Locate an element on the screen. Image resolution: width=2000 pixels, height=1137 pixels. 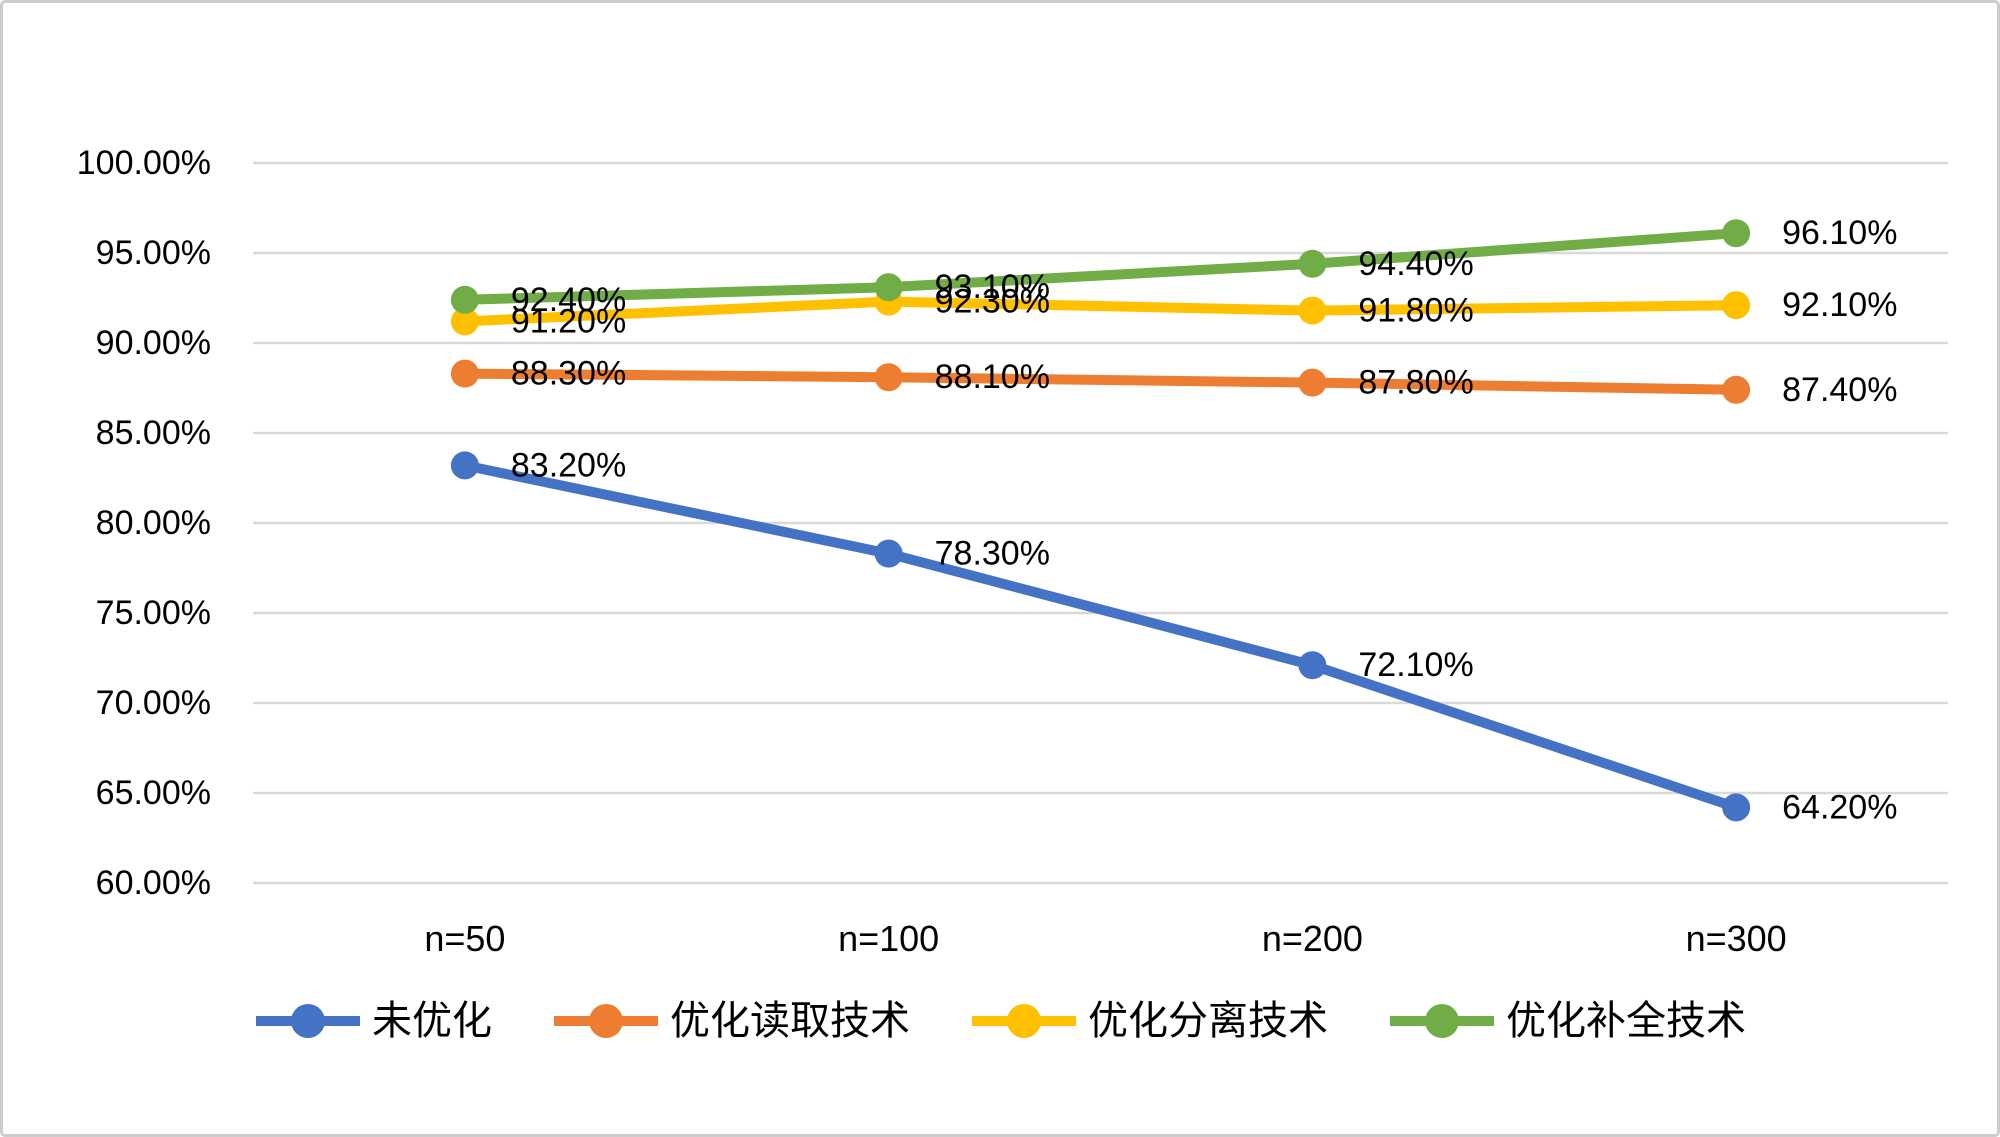
data-label: 91.80% is located at coordinates (1415, 311).